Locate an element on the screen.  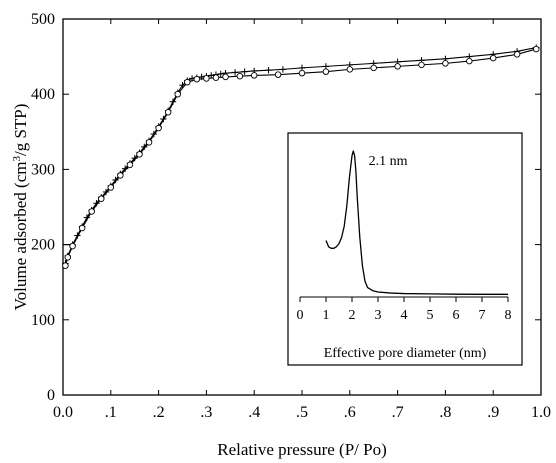
main-y-tick-label: 200 is located at coordinates (43, 245).